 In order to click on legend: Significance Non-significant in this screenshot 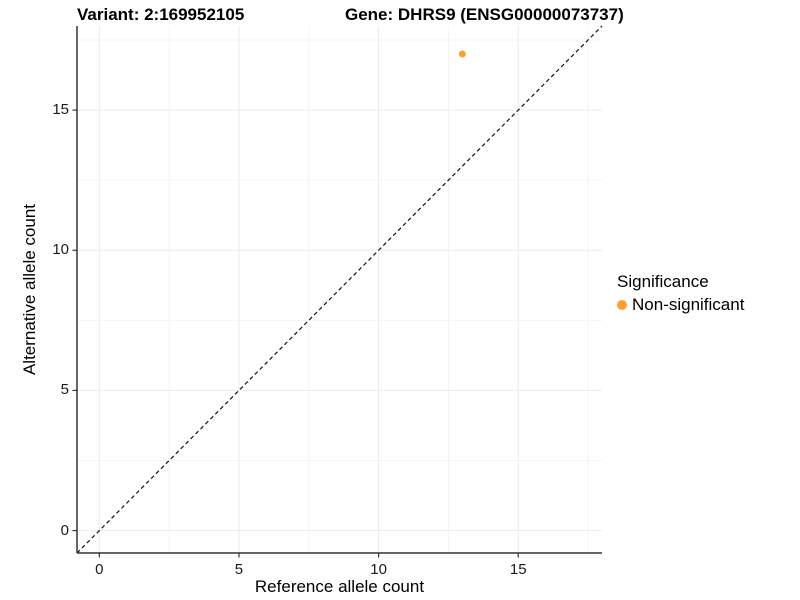, I will do `click(680, 293)`.